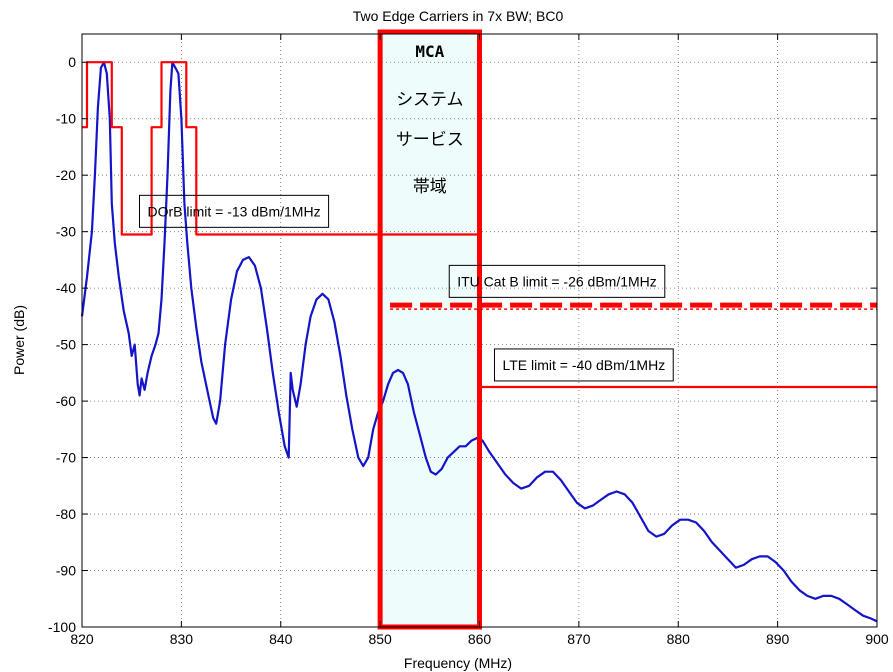 The image size is (893, 672). I want to click on annotation-text: LTE limit = -40 dBm/1MHz, so click(583, 365).